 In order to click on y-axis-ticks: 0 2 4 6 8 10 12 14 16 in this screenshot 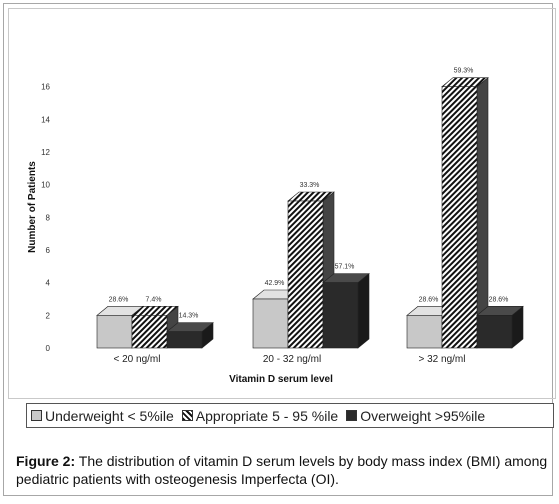, I will do `click(45, 218)`.